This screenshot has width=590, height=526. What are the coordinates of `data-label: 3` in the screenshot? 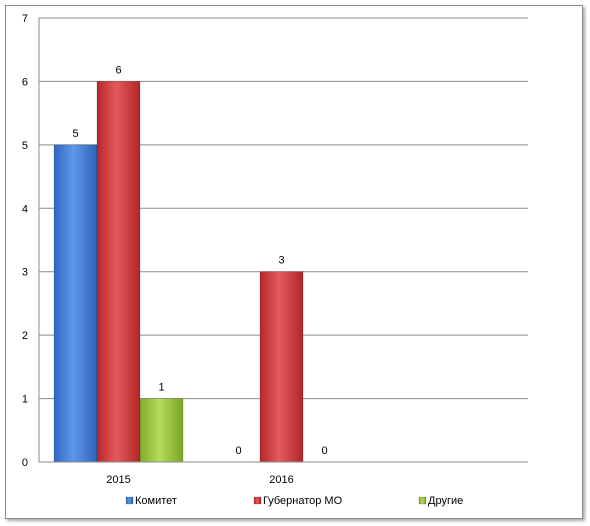 It's located at (281, 261).